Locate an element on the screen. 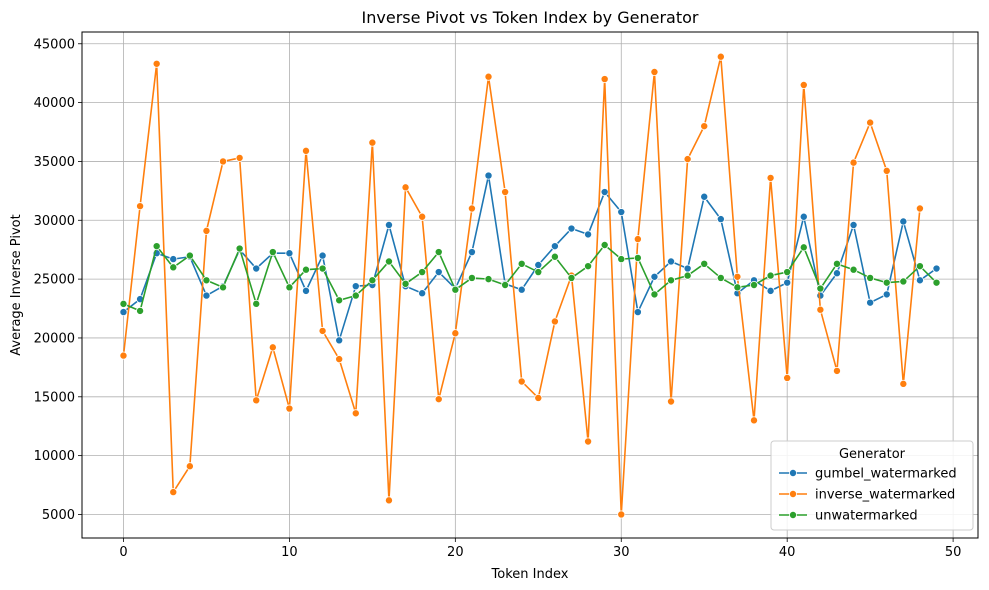  y-axis-title: Average Inverse Pivot is located at coordinates (16, 284).